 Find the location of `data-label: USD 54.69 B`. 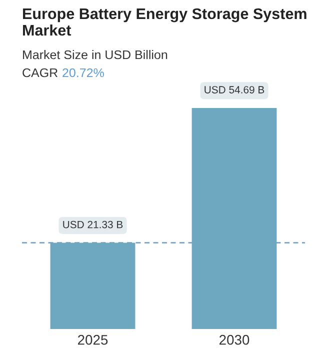

data-label: USD 54.69 B is located at coordinates (234, 90).